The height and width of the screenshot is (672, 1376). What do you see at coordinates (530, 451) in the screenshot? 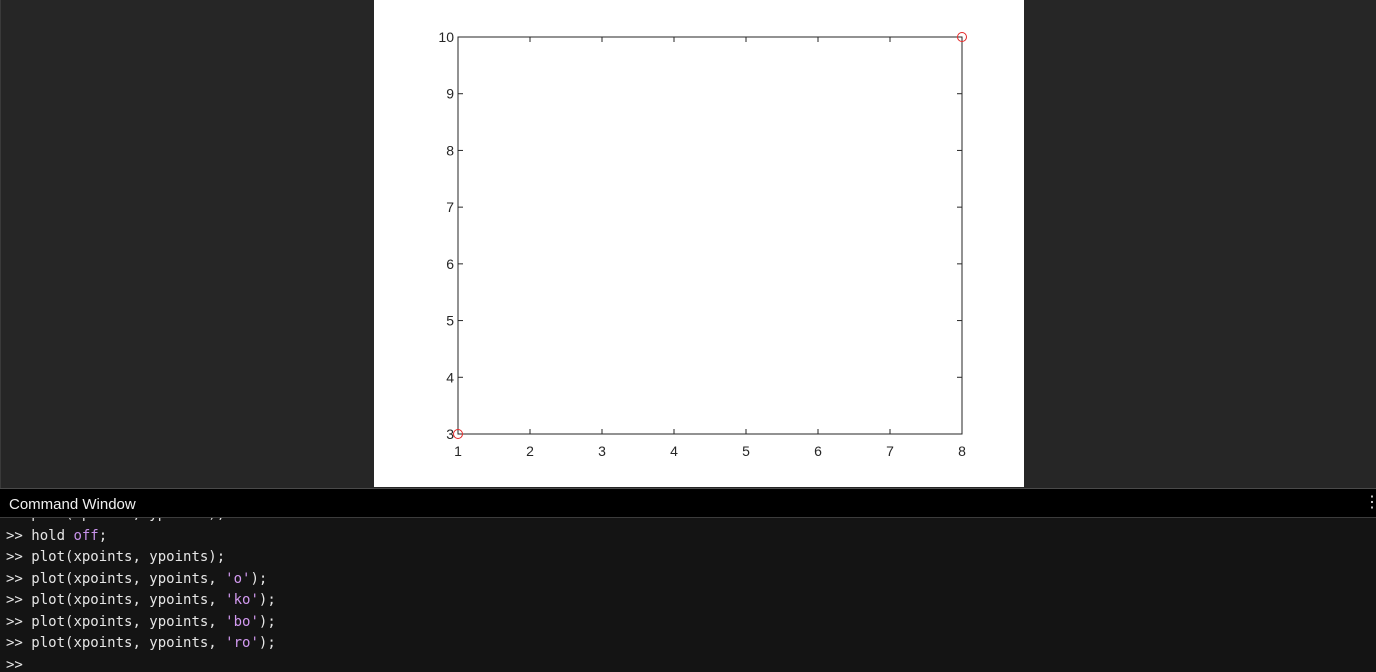
I see `x-tick-label: 2` at bounding box center [530, 451].